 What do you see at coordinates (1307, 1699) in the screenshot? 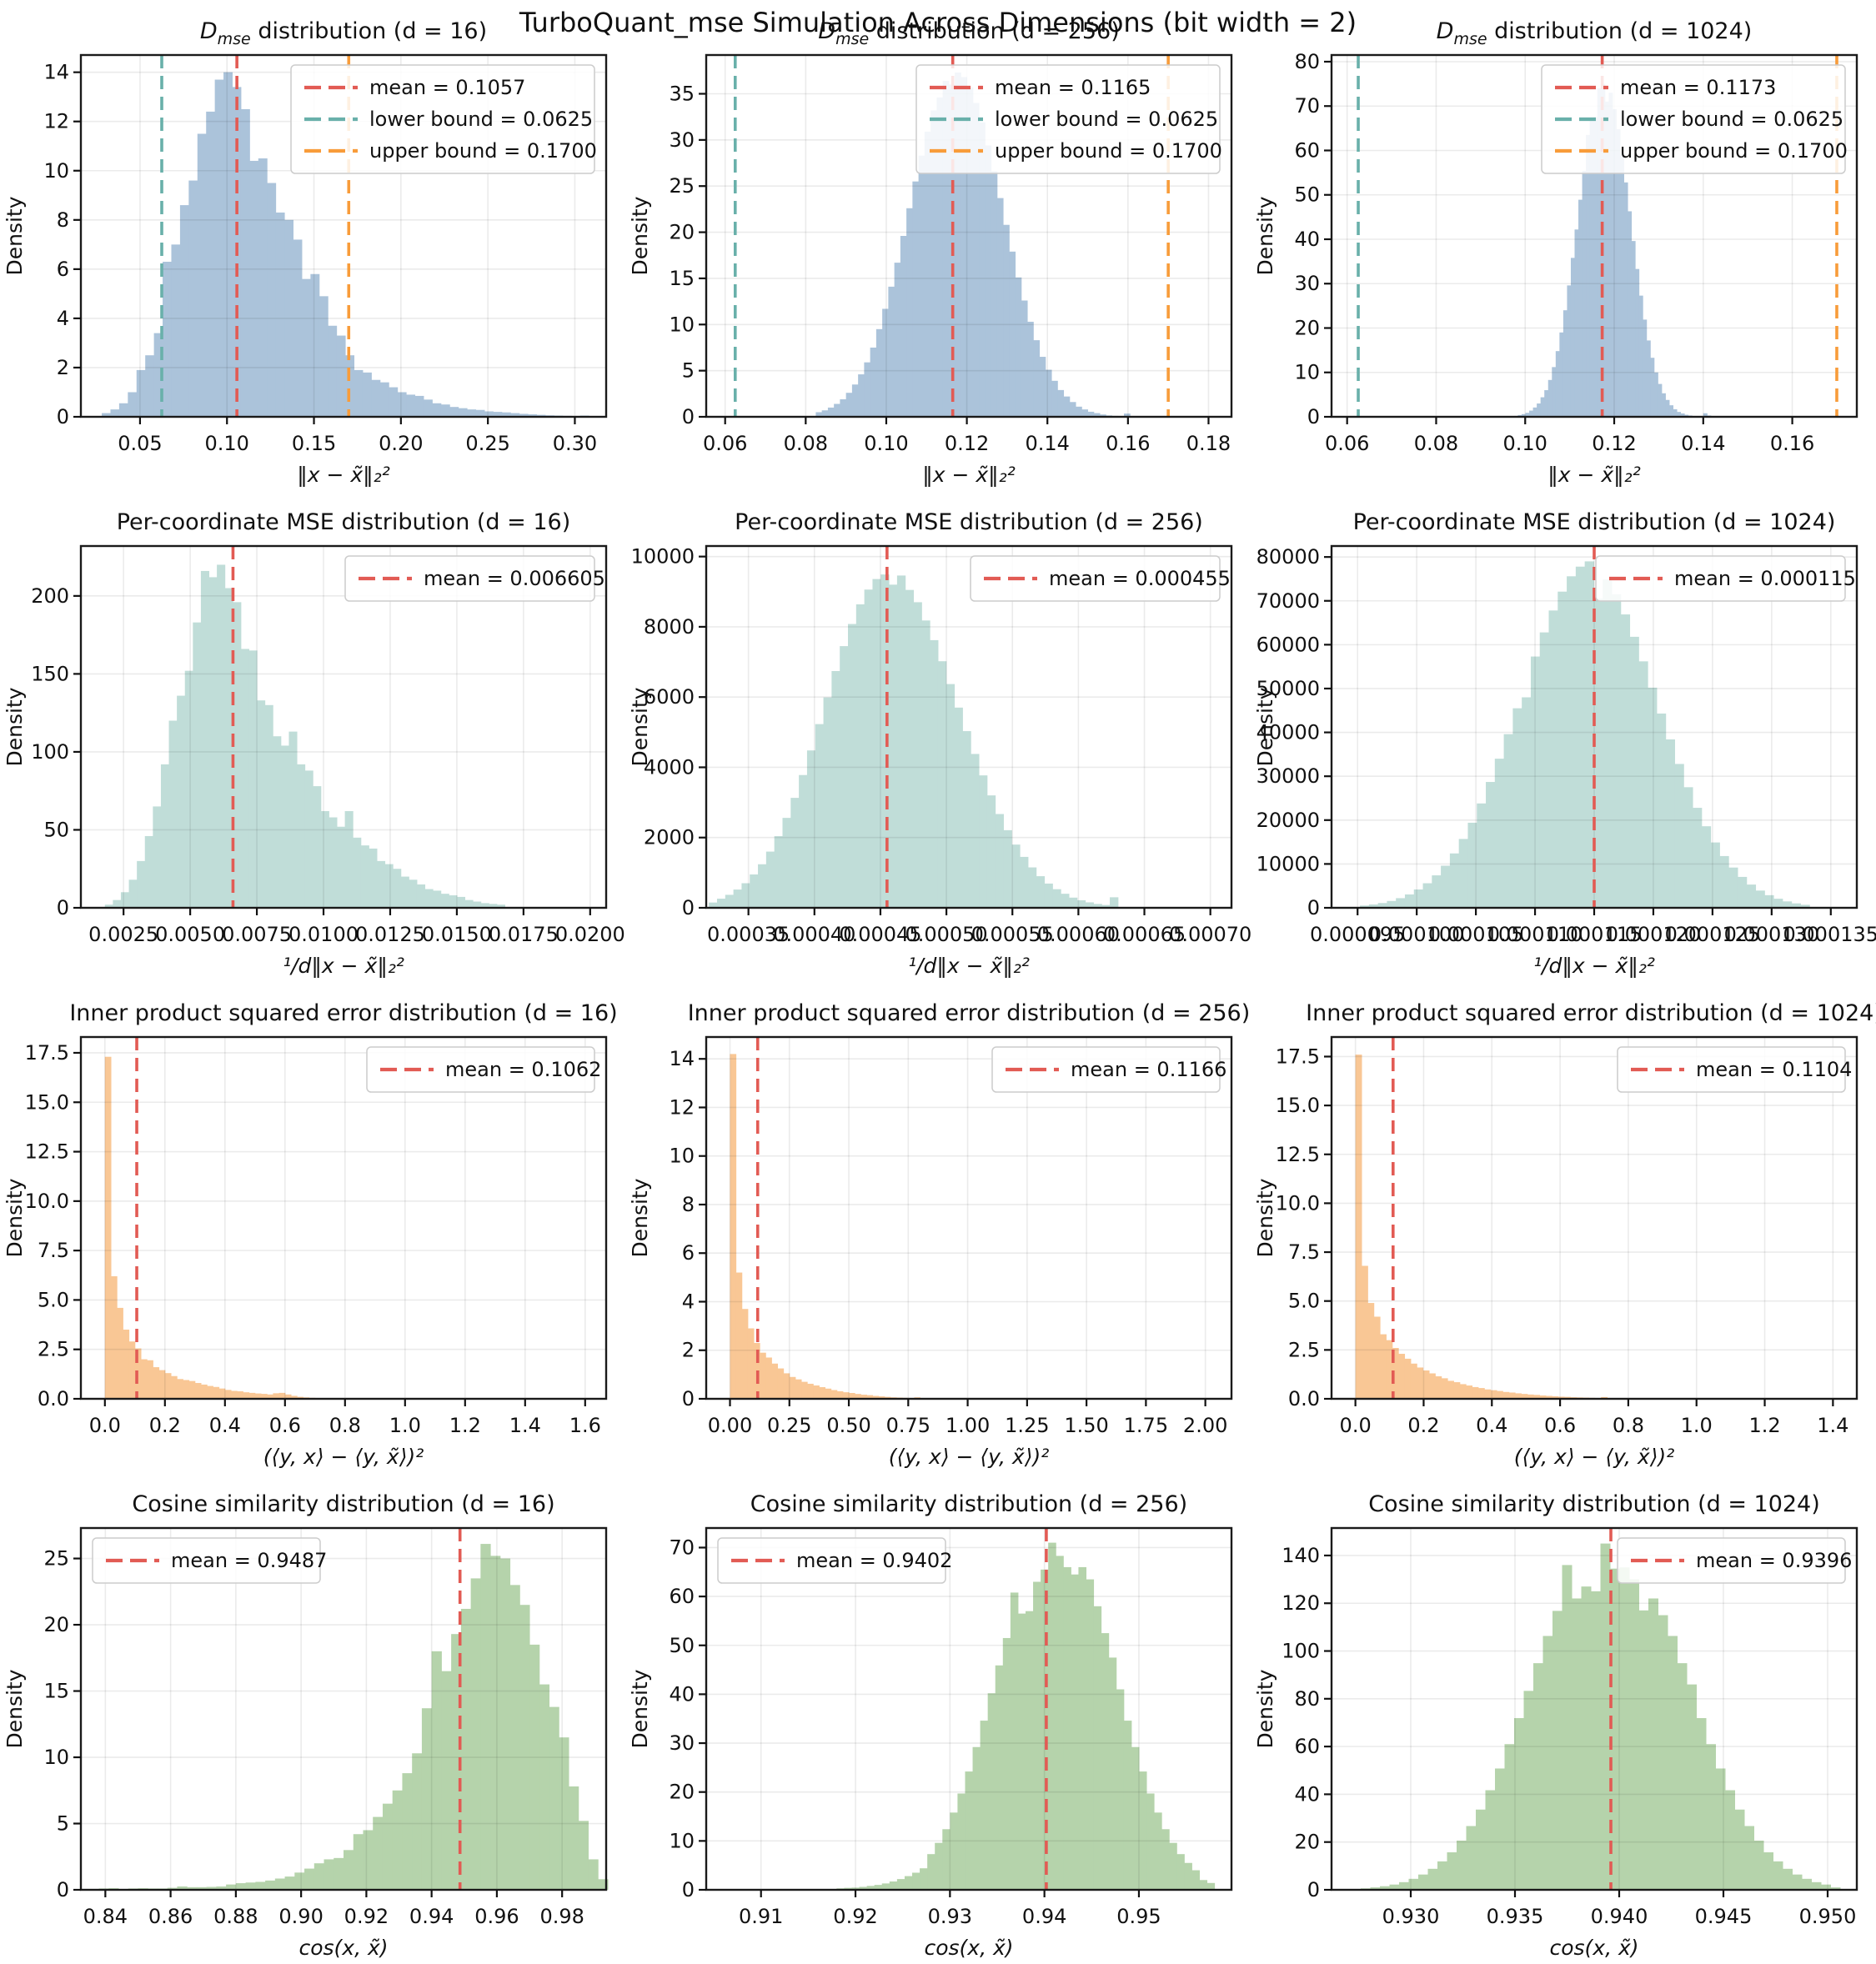
I see `y-tick-label: 80` at bounding box center [1307, 1699].